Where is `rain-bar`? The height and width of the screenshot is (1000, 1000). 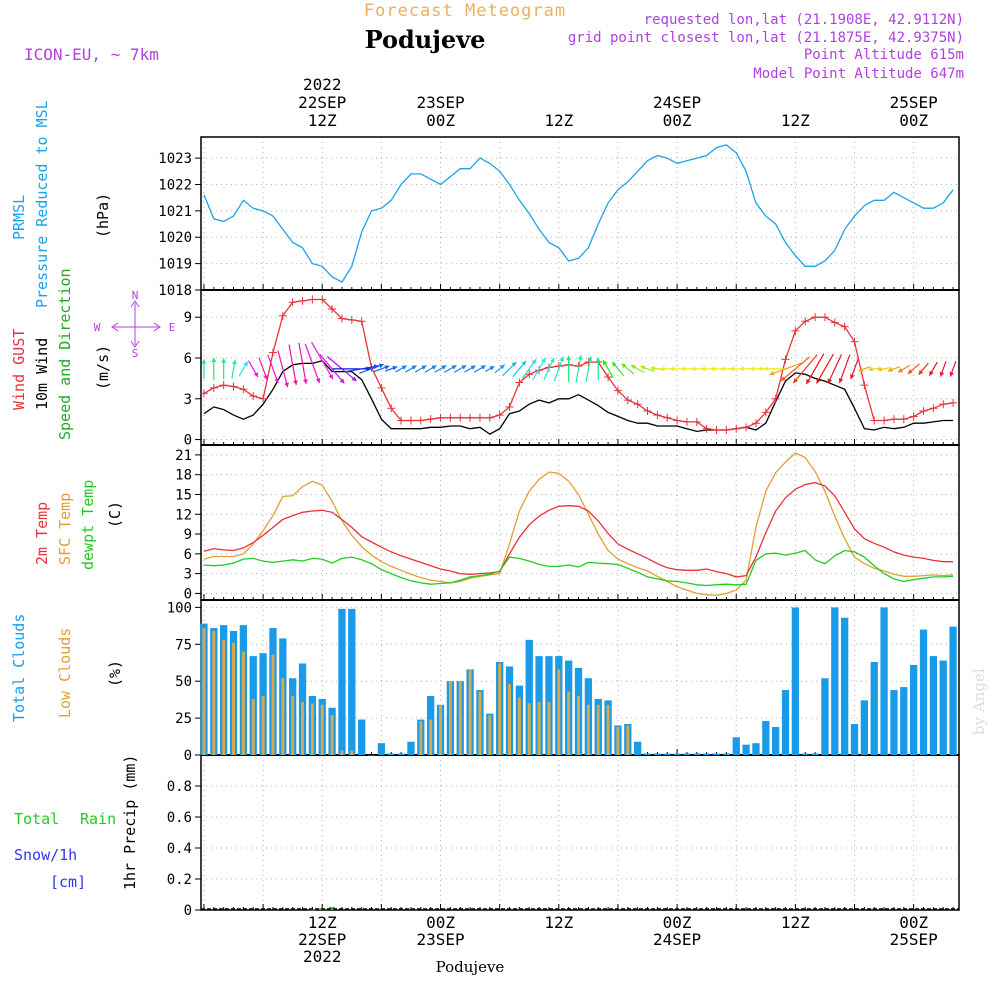 rain-bar is located at coordinates (332, 908).